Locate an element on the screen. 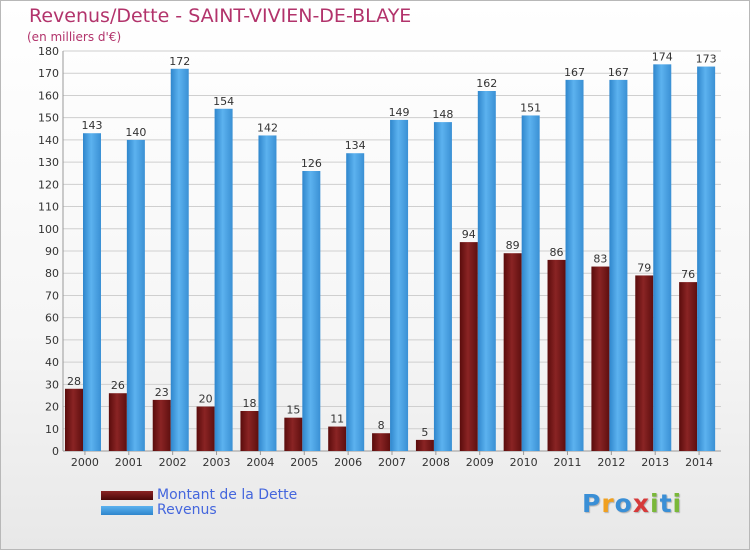  legend-item-dette: Montant de la Dette is located at coordinates (199, 495).